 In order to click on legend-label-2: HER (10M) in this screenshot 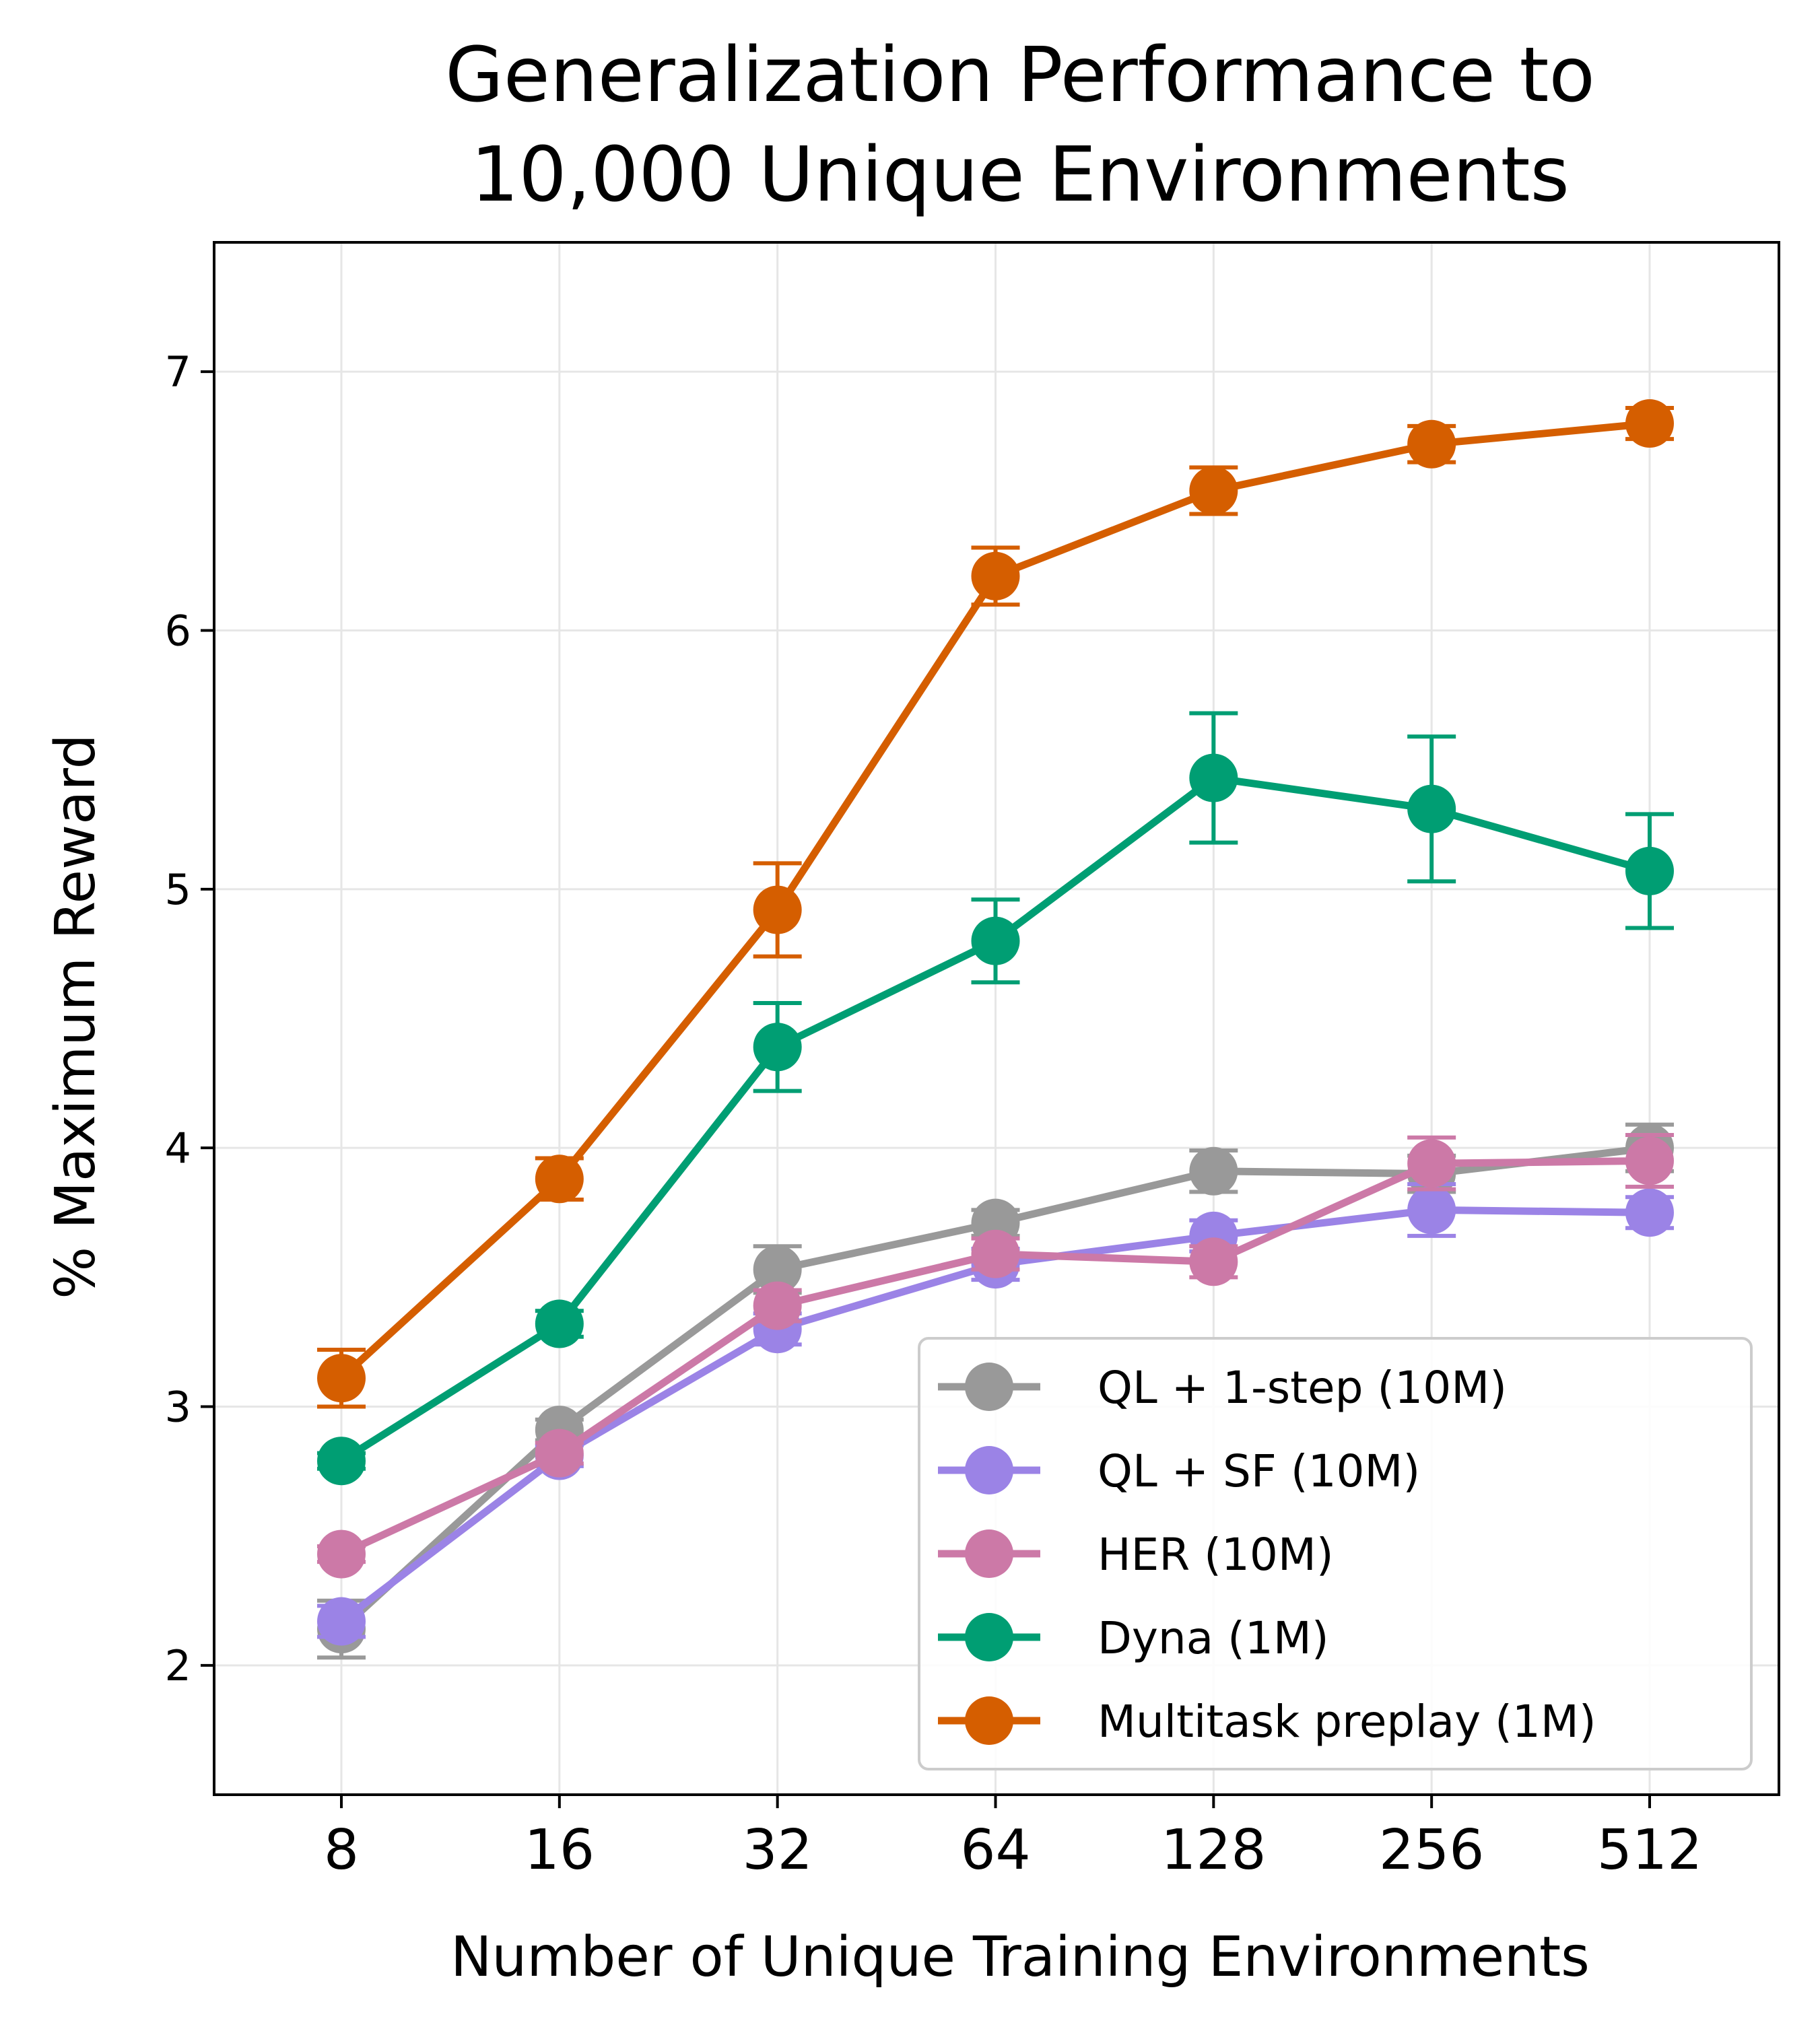, I will do `click(1216, 1555)`.